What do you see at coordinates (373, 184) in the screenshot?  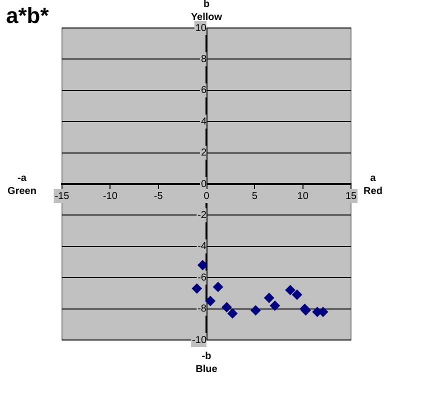 I see `text: a Red` at bounding box center [373, 184].